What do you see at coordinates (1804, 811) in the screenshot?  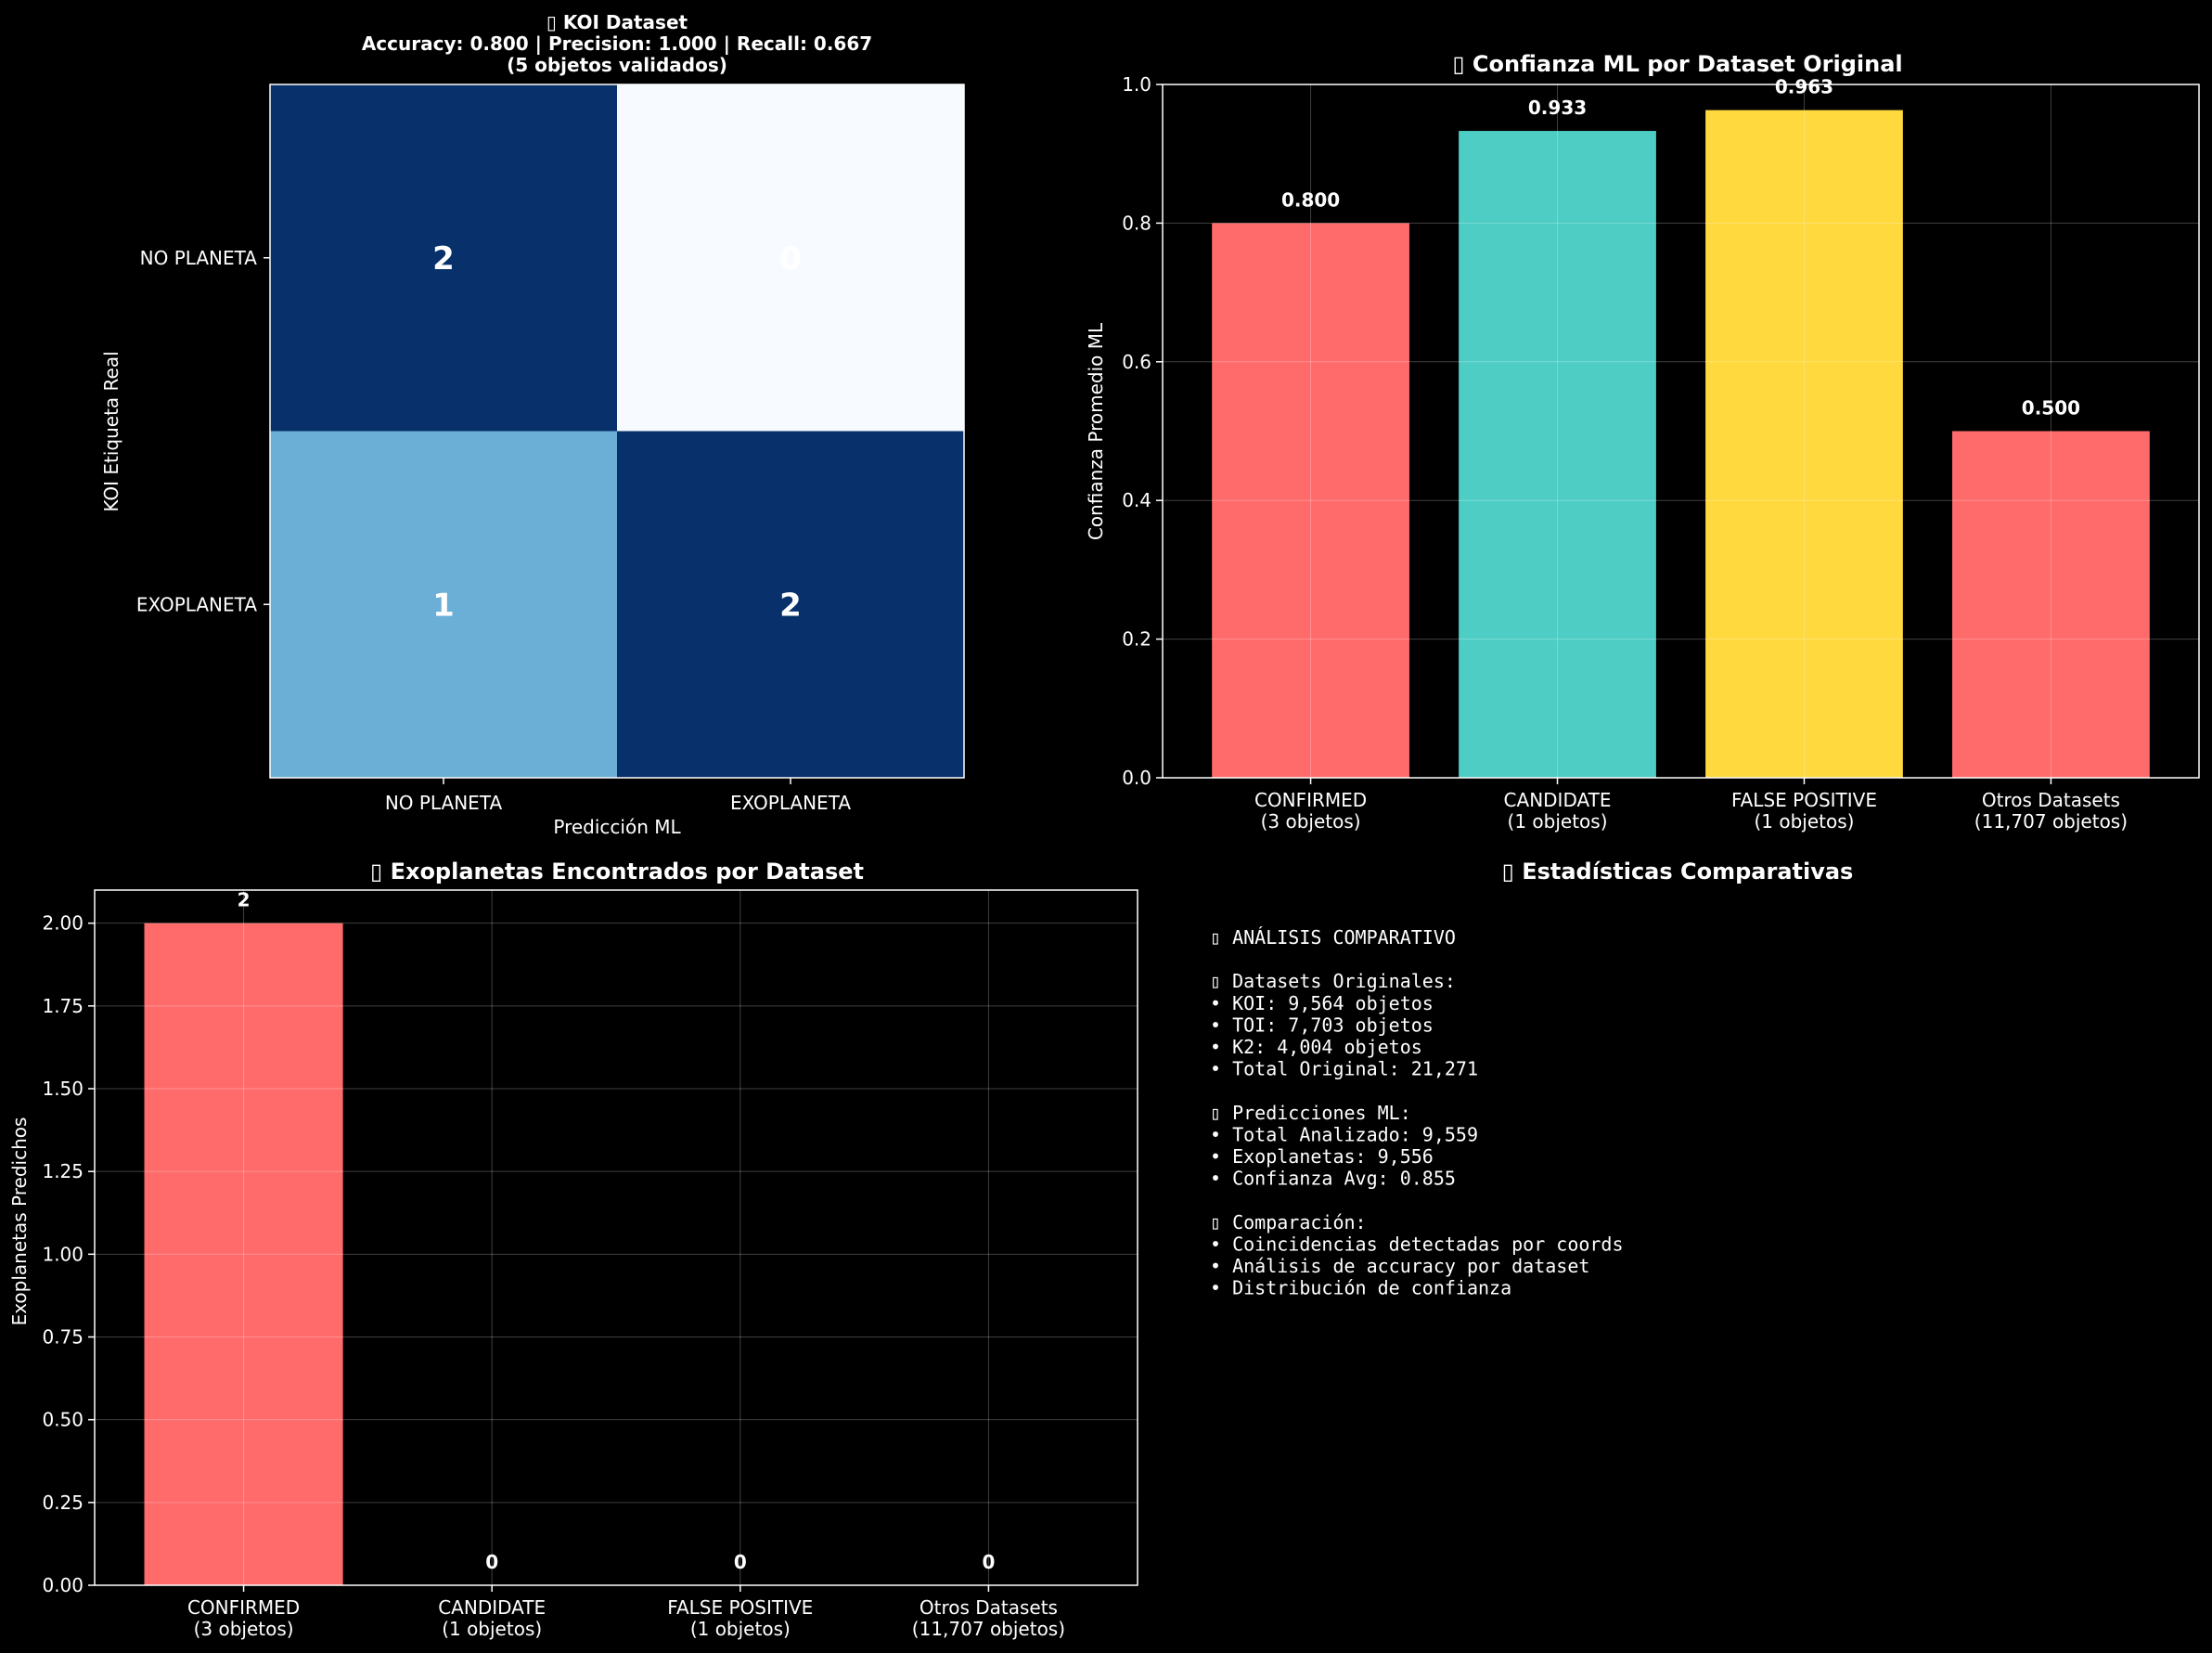 I see `conf-x-tick-label: FALSE POSITIVE (1 objetos)` at bounding box center [1804, 811].